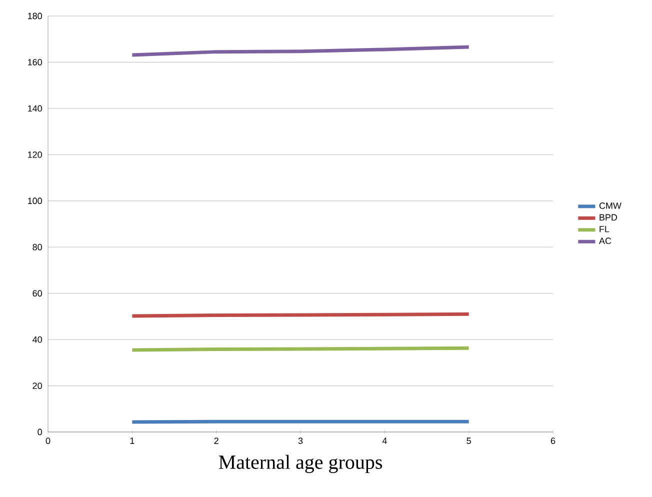 This screenshot has width=652, height=497. What do you see at coordinates (605, 229) in the screenshot?
I see `legend-label: FL` at bounding box center [605, 229].